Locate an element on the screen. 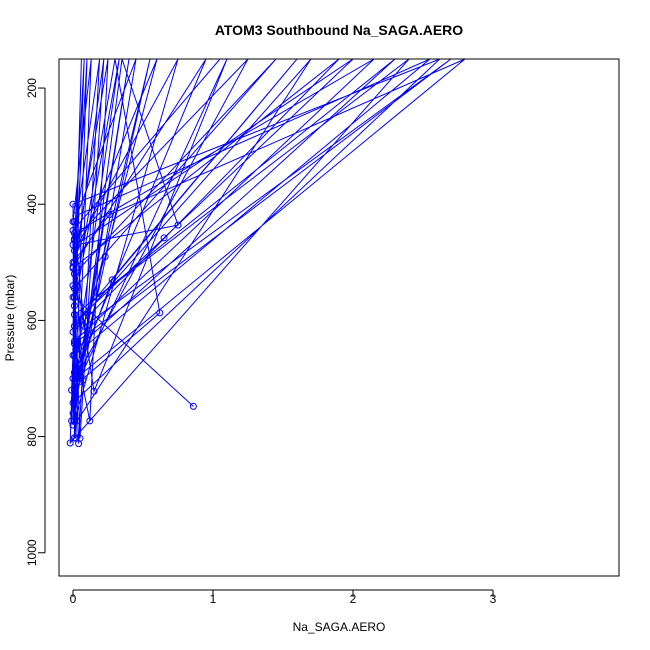 This screenshot has height=650, width=650. x-tick-label: 0 is located at coordinates (73, 599).